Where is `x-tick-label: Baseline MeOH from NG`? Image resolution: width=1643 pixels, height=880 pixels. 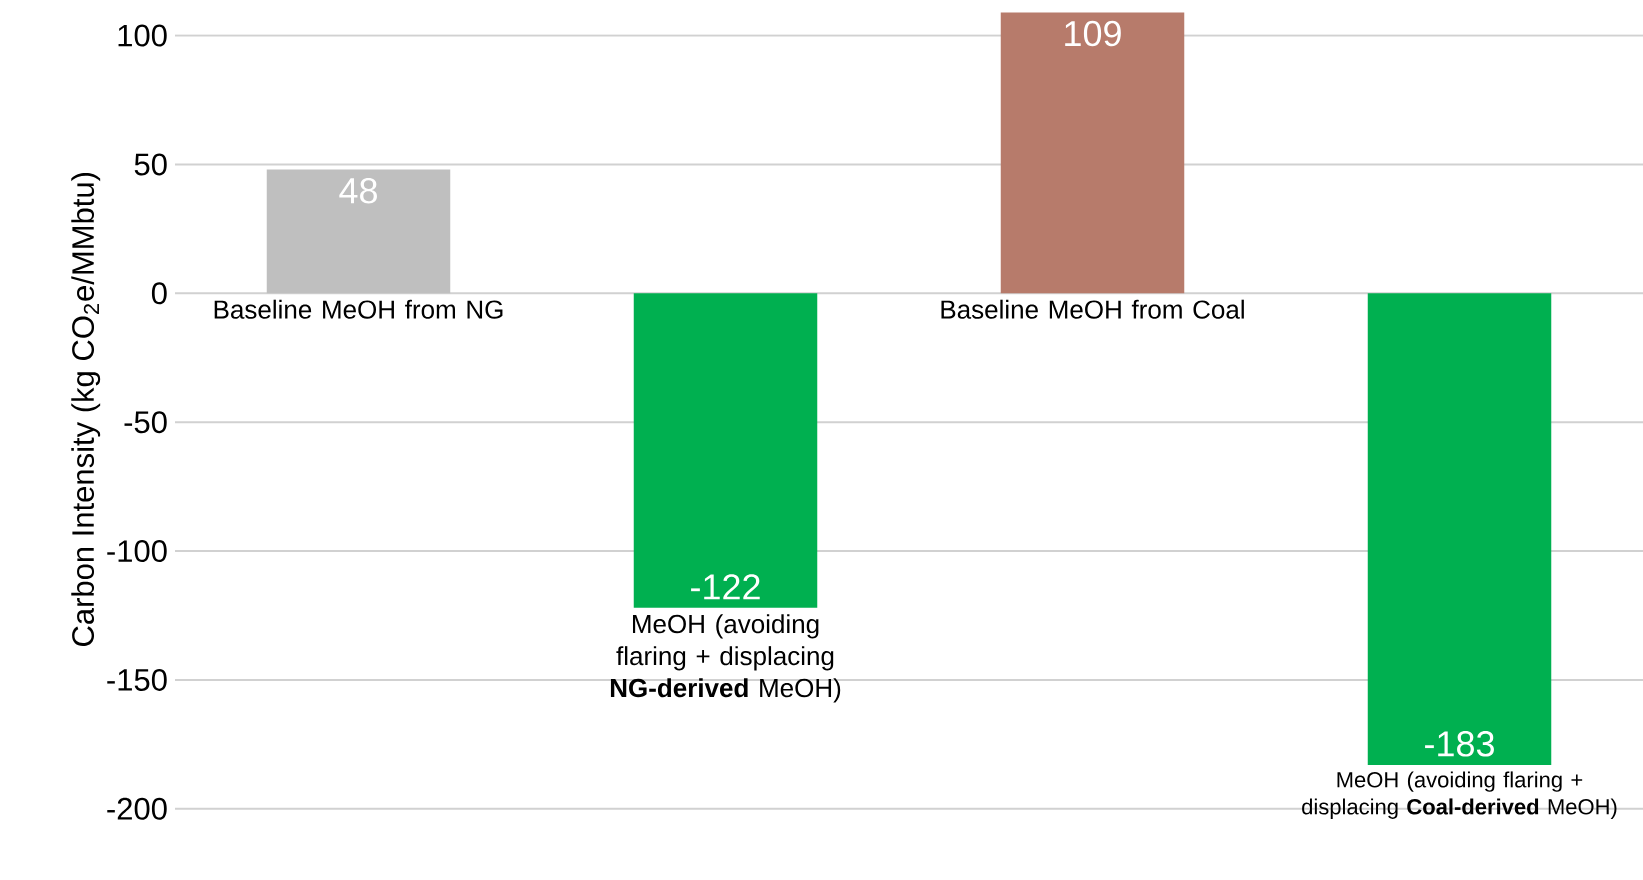
x-tick-label: Baseline MeOH from NG is located at coordinates (358, 309).